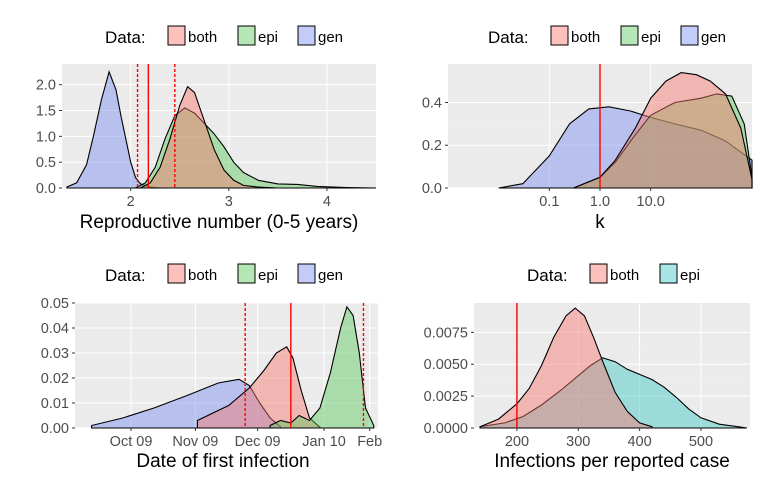 This screenshot has height=480, width=768. Describe the element at coordinates (258, 442) in the screenshot. I see `x-tick-label: Dec 09` at that location.